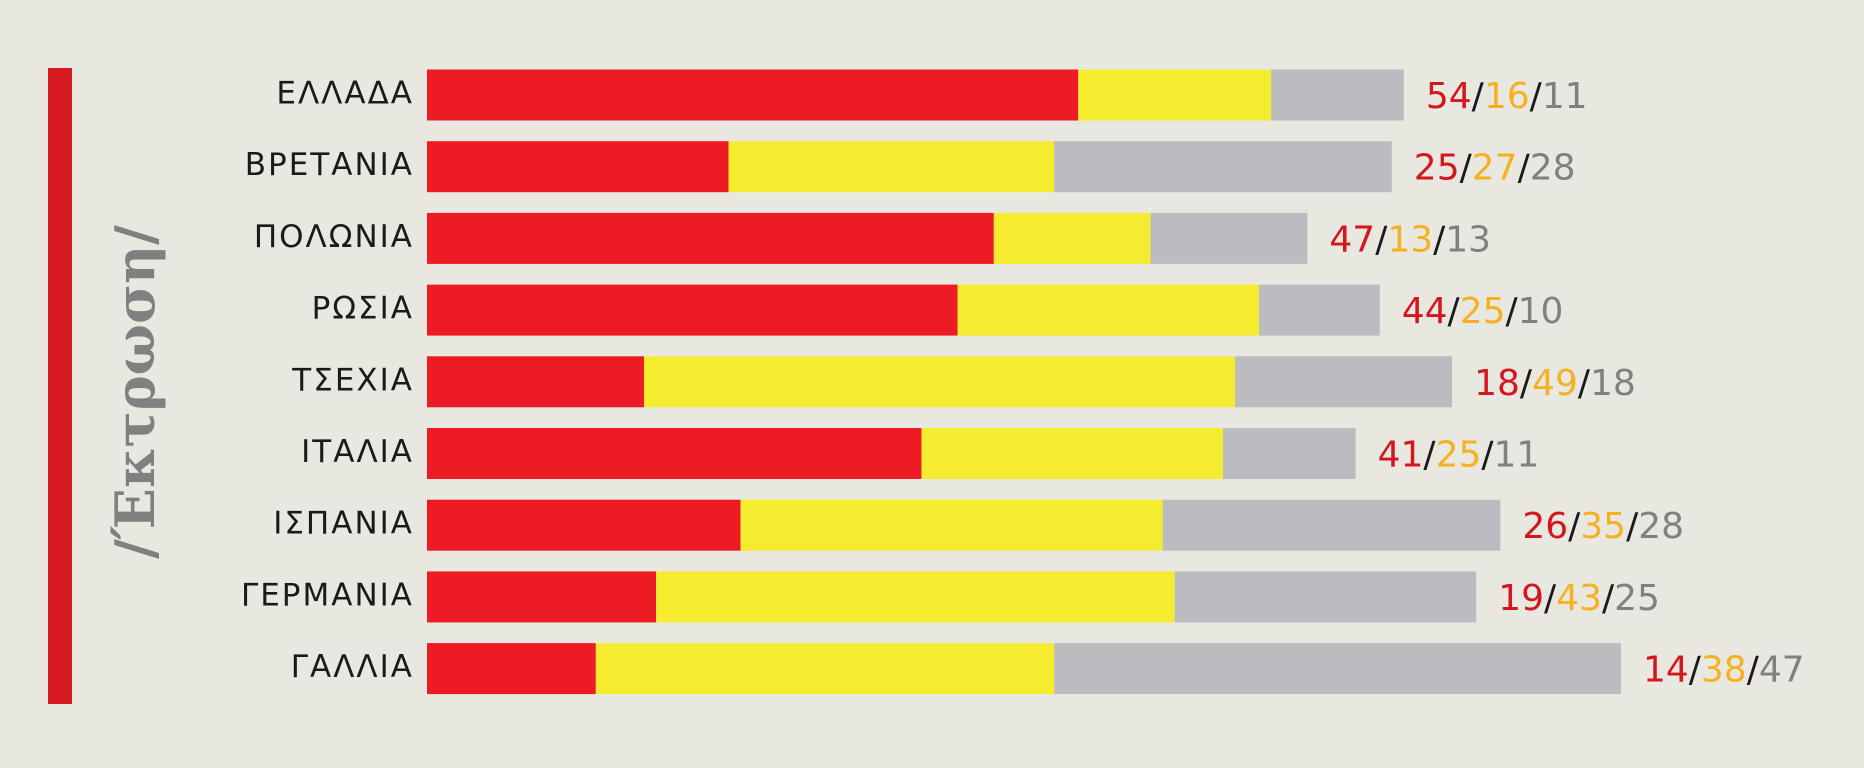 This screenshot has height=768, width=1864. I want to click on category-label: ΠΟΛΩΝΙΑ, so click(334, 237).